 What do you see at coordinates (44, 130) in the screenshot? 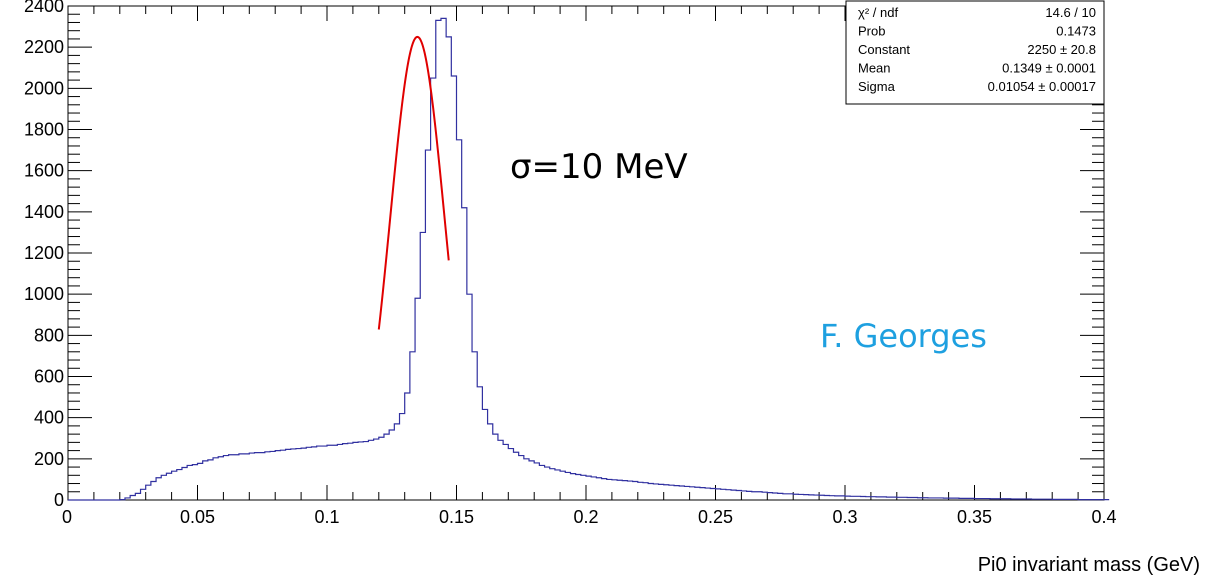
I see `y-tick-label: 1800` at bounding box center [44, 130].